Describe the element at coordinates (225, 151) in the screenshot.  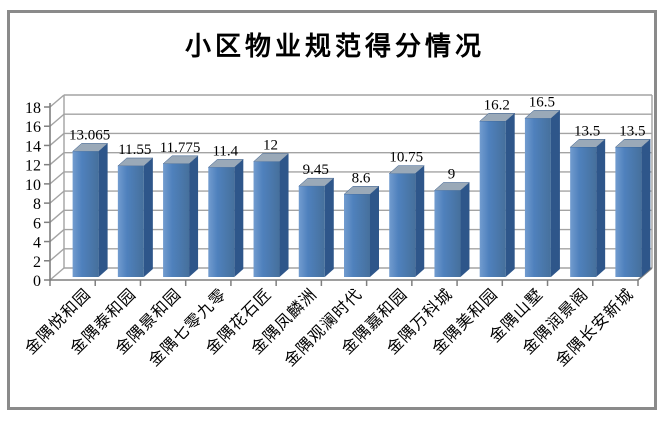
I see `bar-value-label: 11.4` at that location.